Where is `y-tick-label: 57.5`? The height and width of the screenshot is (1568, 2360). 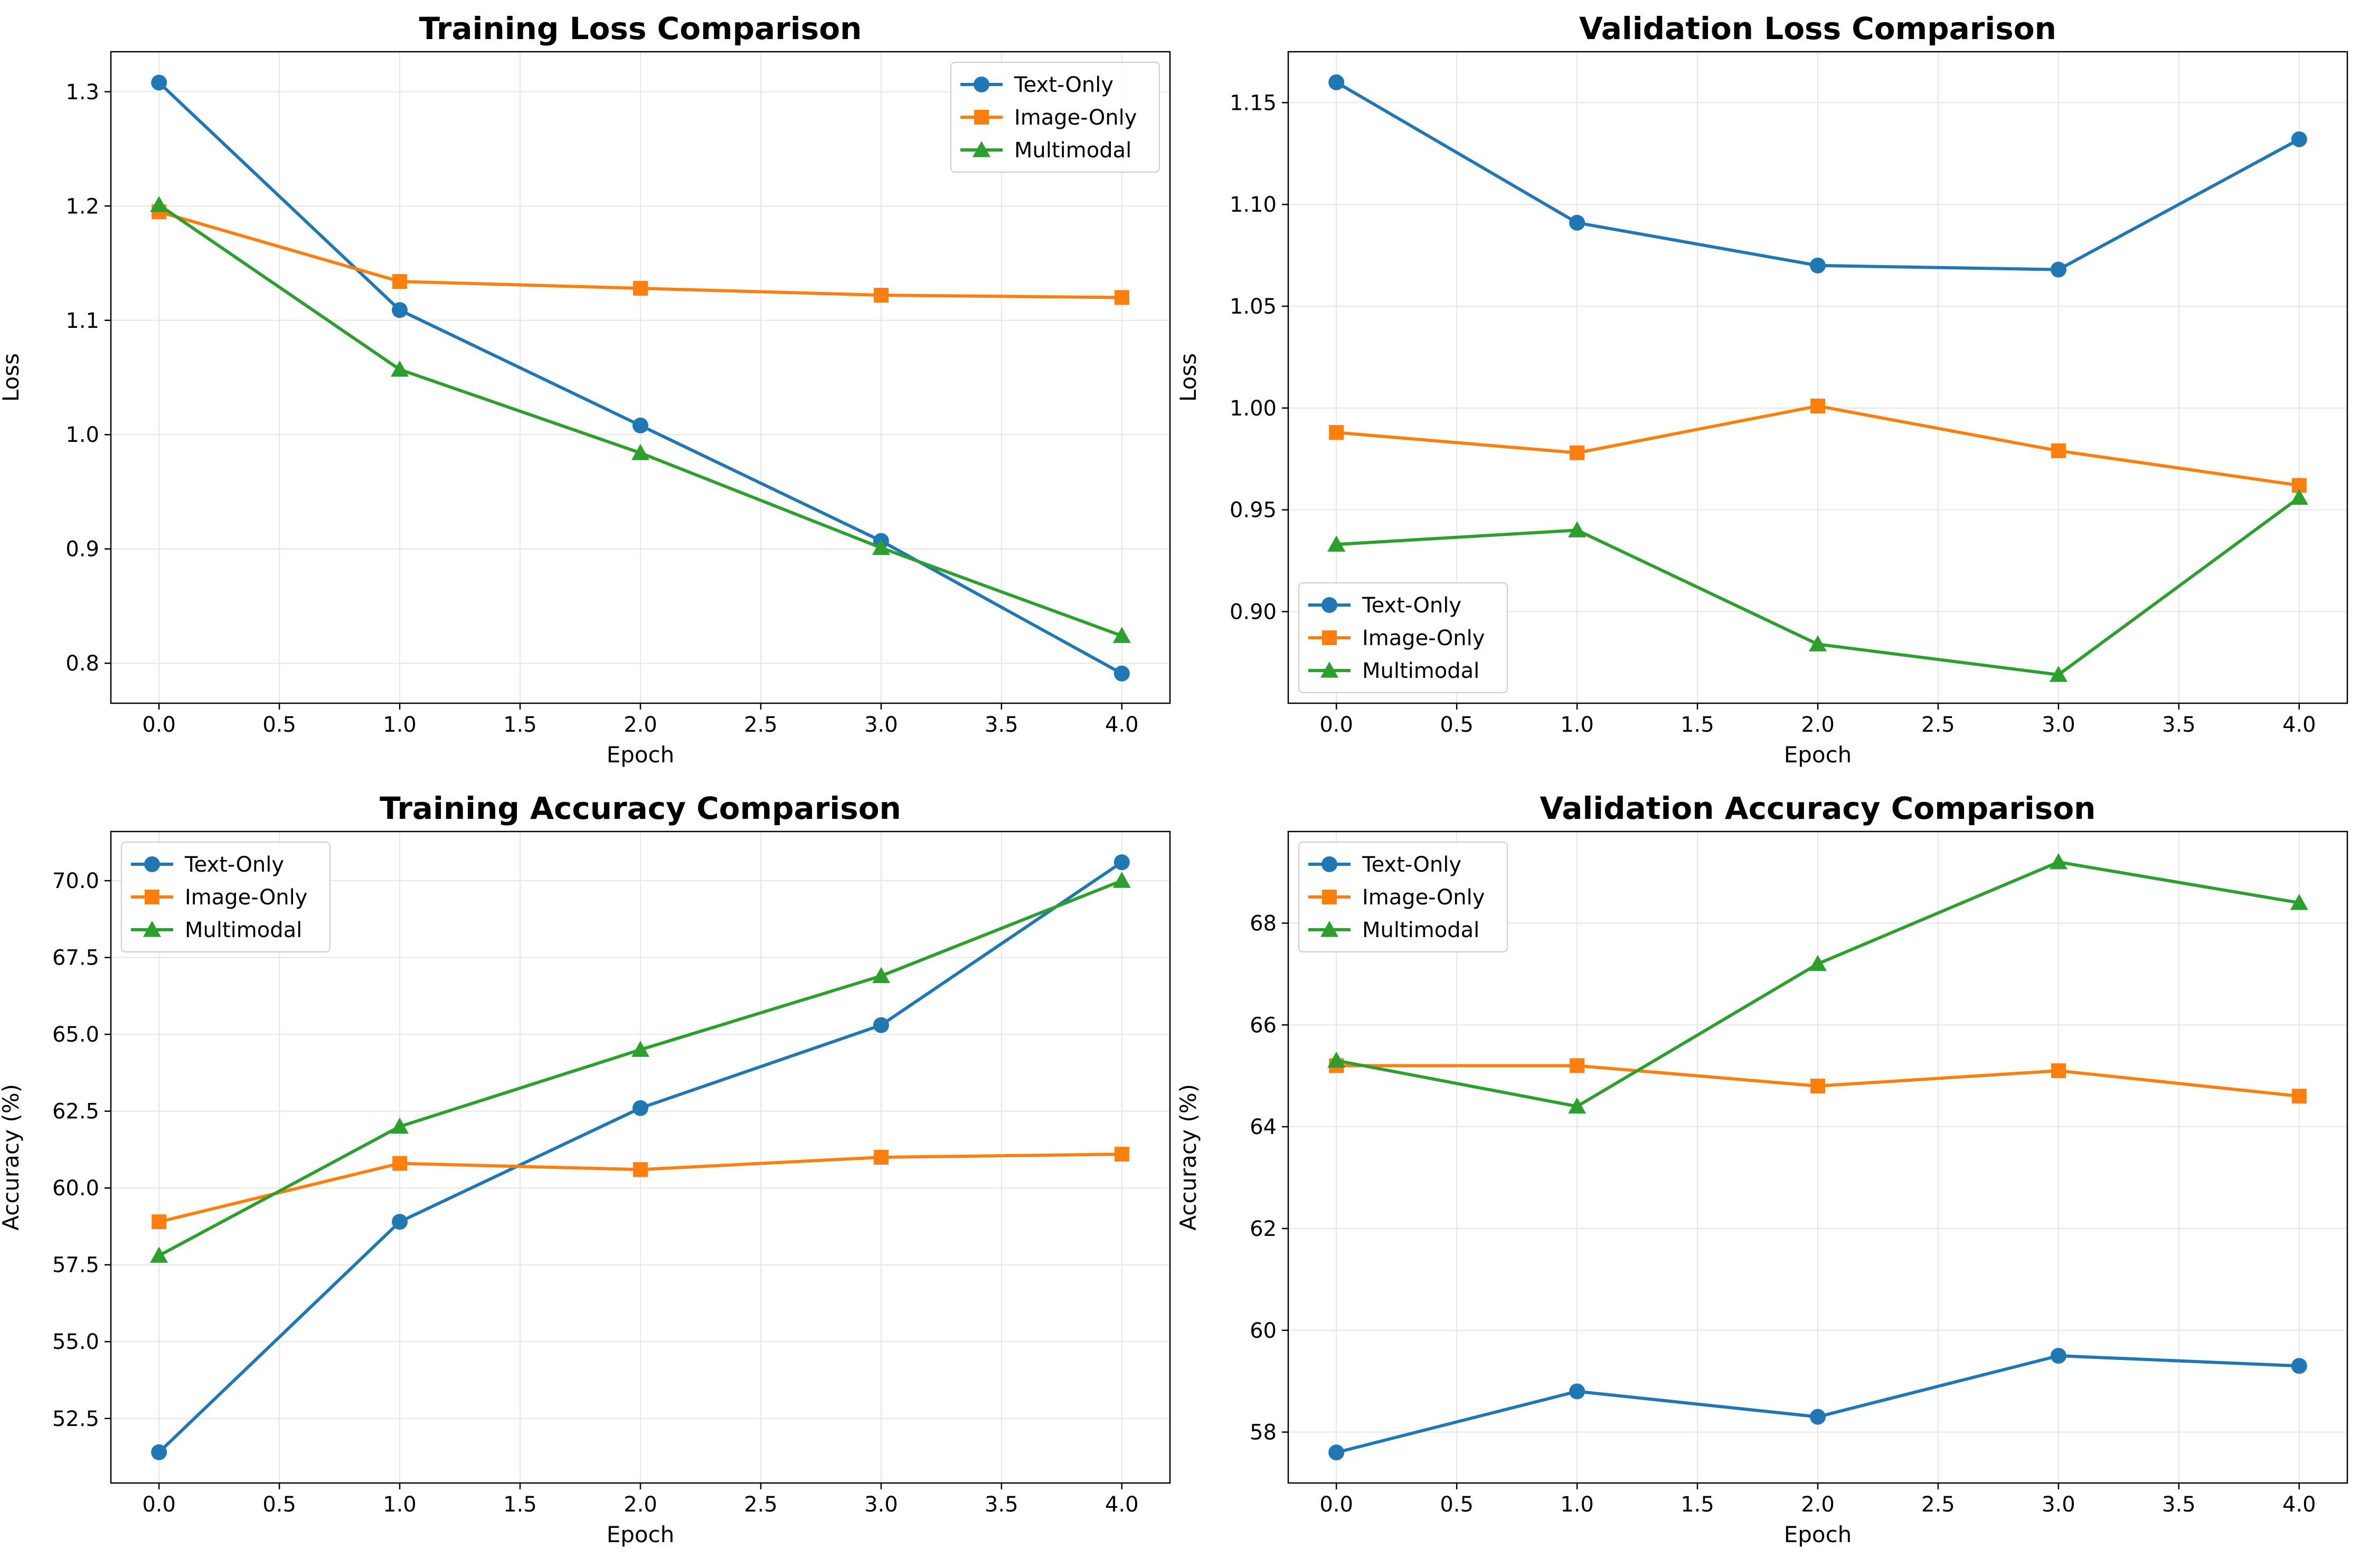 y-tick-label: 57.5 is located at coordinates (75, 1265).